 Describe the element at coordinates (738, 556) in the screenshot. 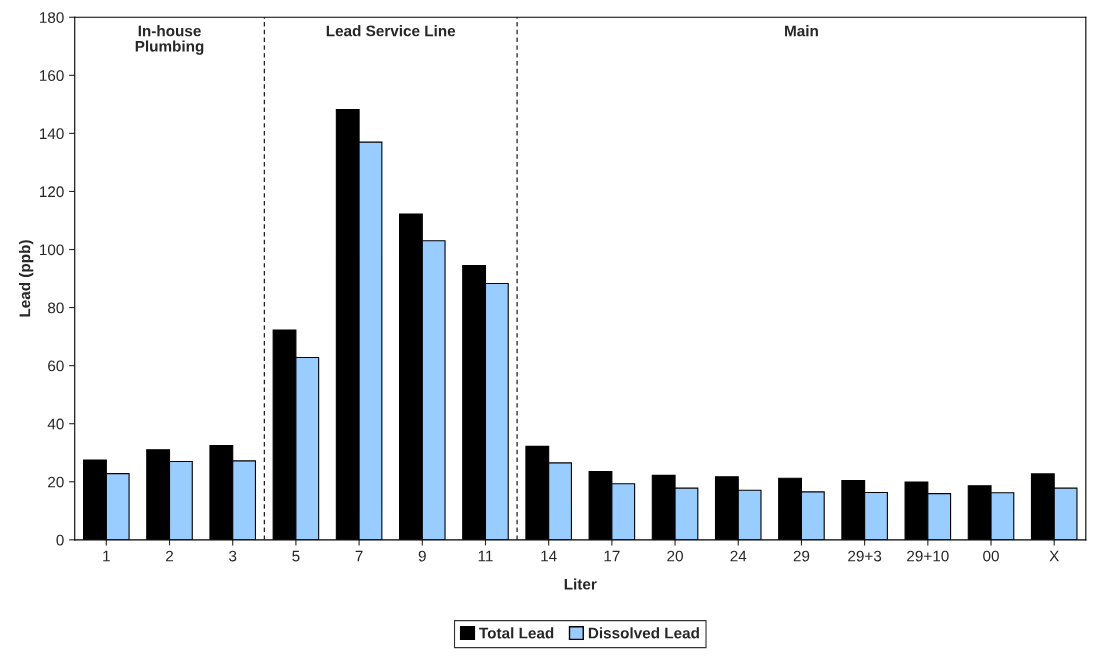

I see `x-tick-label: 24` at that location.